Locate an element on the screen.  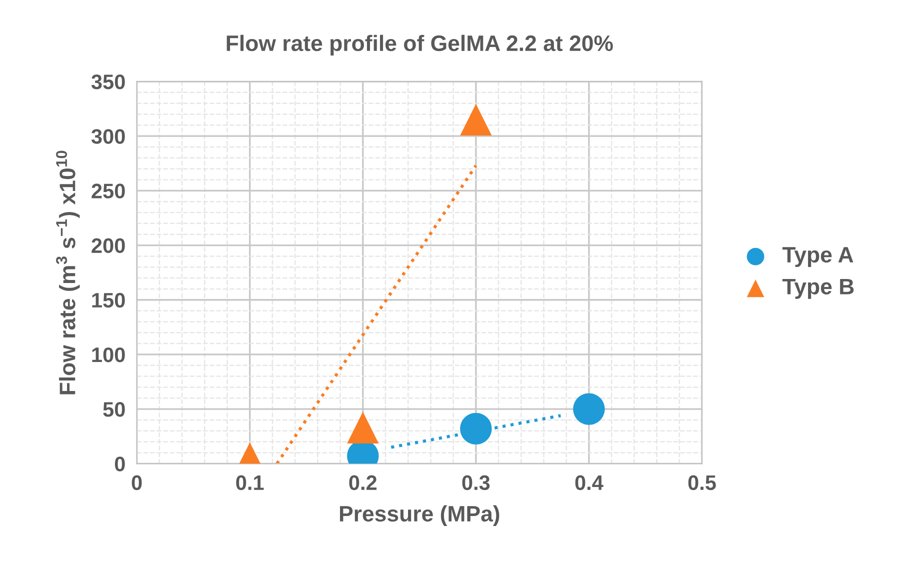
y-tick-label: 200 is located at coordinates (108, 246).